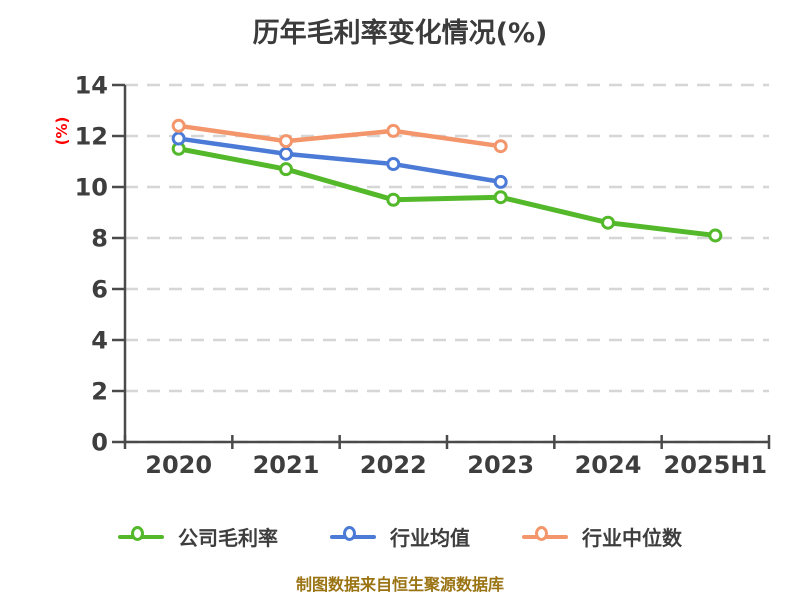  Describe the element at coordinates (608, 465) in the screenshot. I see `x-tick-label: 2024` at that location.